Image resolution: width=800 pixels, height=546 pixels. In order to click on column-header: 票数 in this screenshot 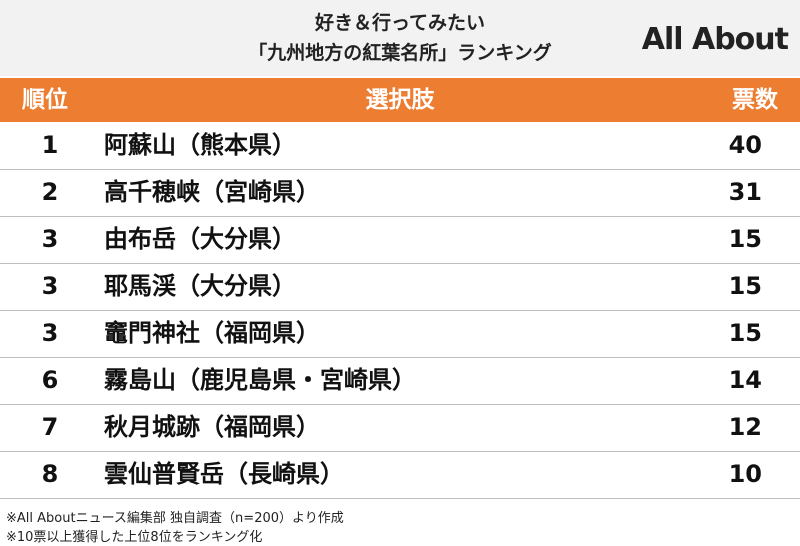, I will do `click(755, 100)`.